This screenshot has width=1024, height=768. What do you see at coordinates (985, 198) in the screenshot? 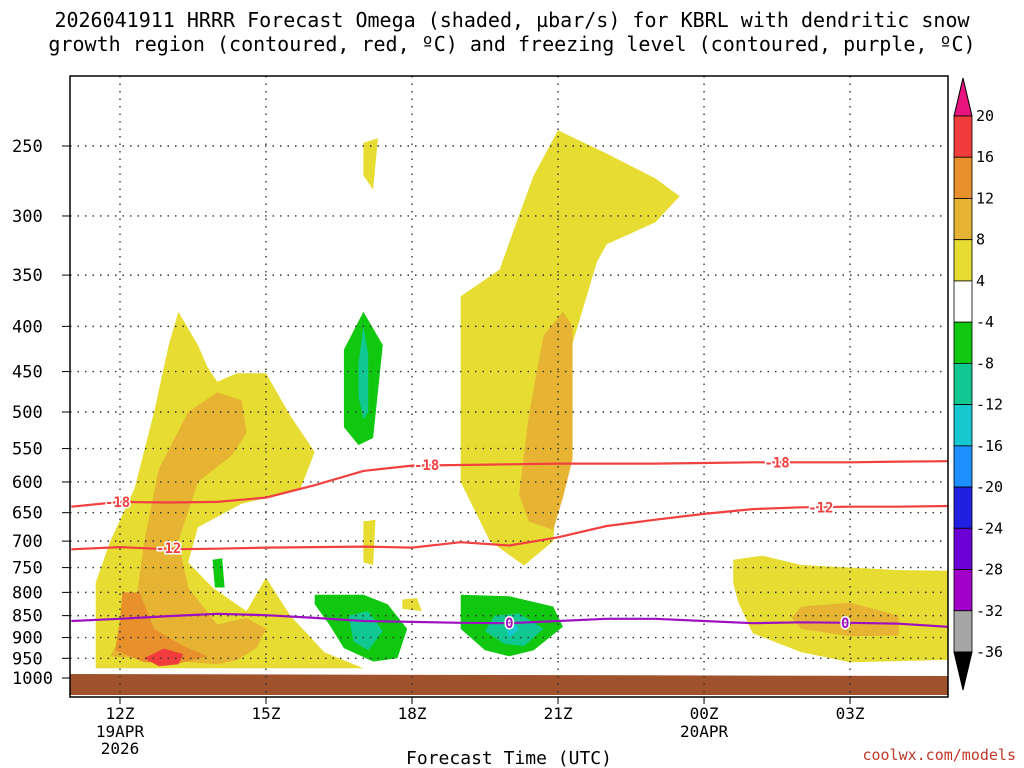
I see `colorbar-label: 12` at bounding box center [985, 198].